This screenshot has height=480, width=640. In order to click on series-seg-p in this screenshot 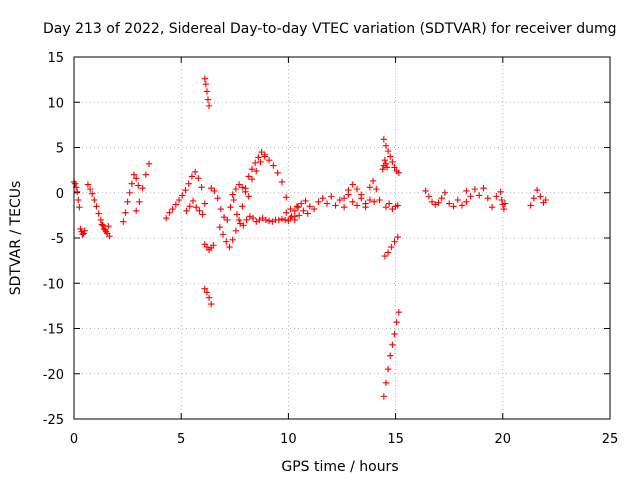, I will do `click(335, 202)`.